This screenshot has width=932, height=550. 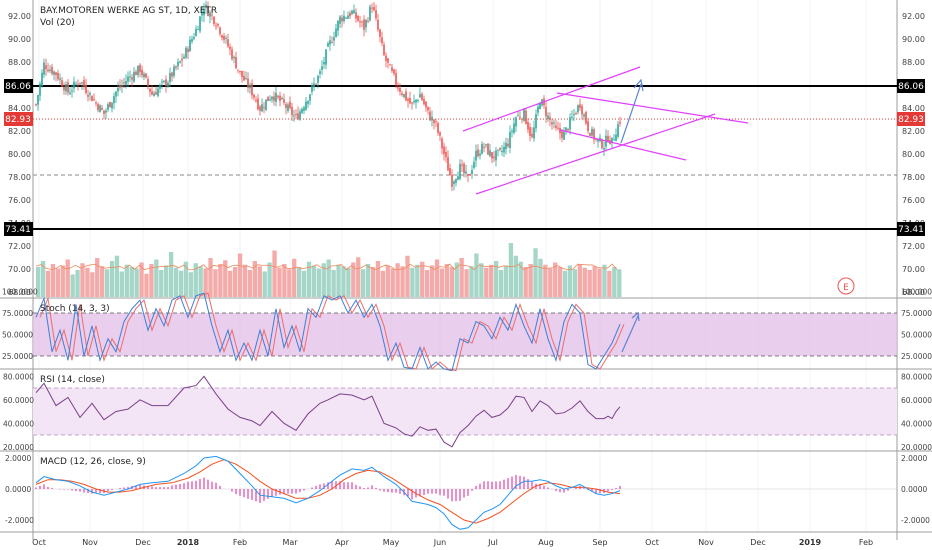 I want to click on volume-bars, so click(x=329, y=270).